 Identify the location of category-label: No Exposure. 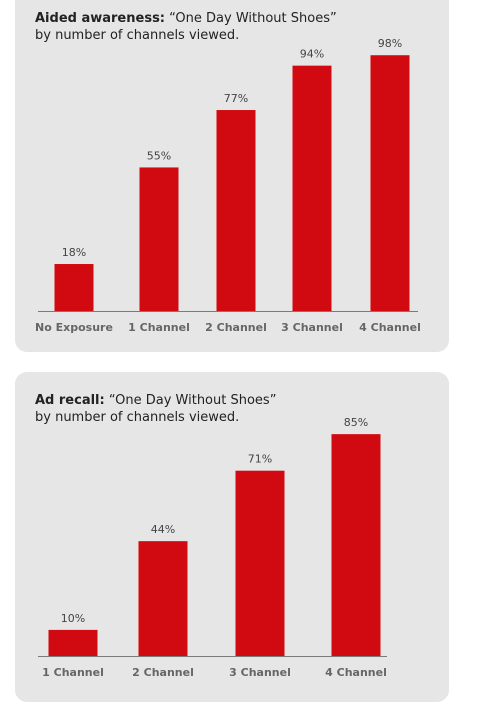
(74, 327).